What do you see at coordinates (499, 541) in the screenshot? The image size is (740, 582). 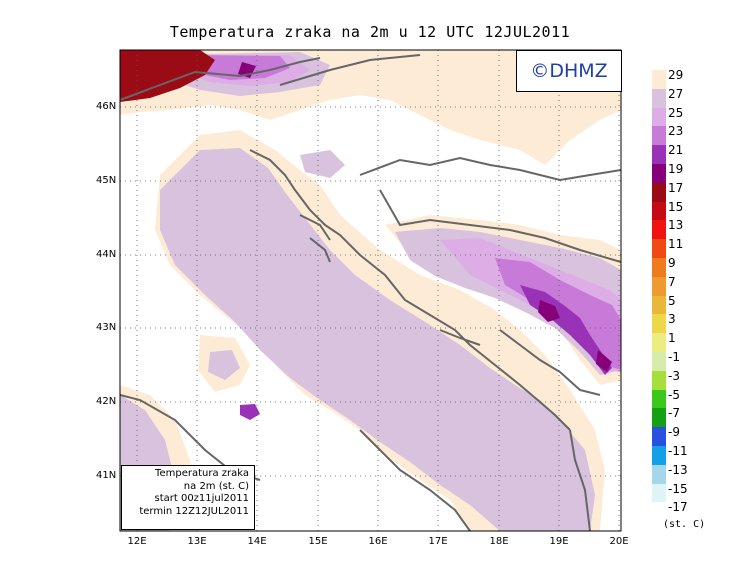 I see `lon-label: 18E` at bounding box center [499, 541].